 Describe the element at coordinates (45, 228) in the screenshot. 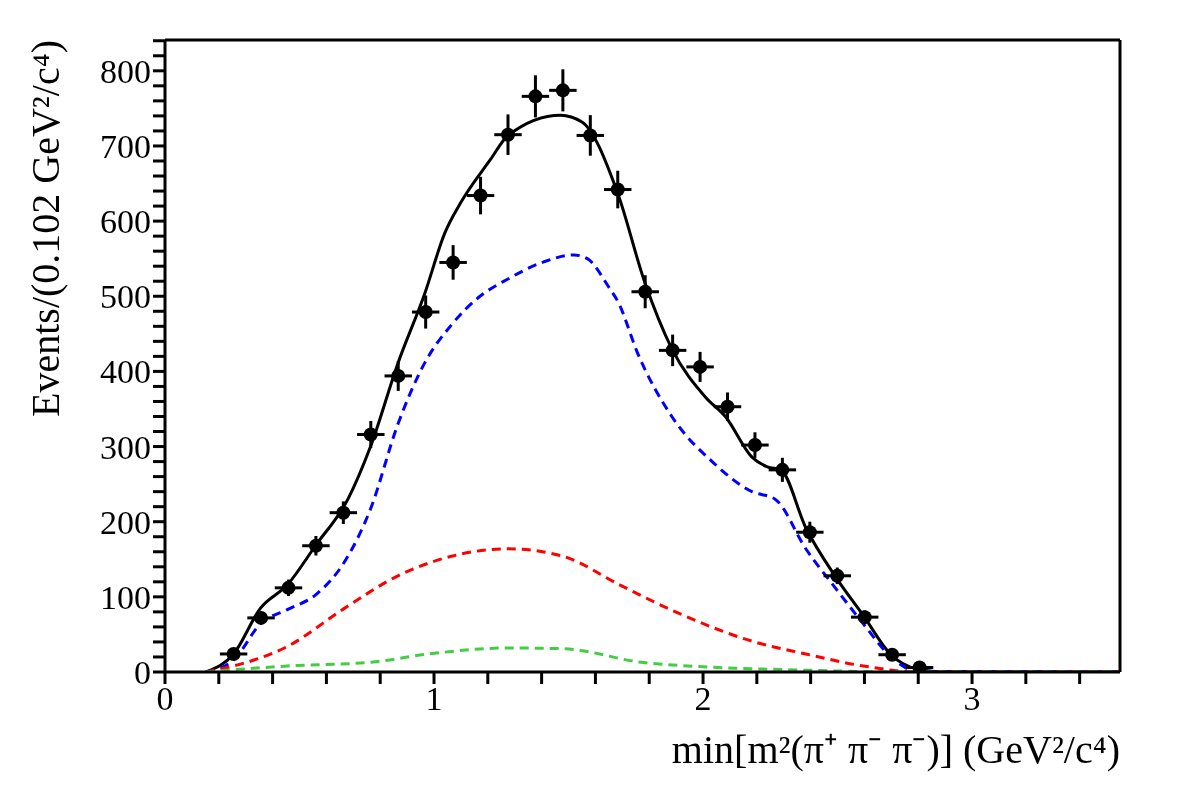

I see `y-axis-title: Events/(0.102 GeV²/c⁴)` at that location.